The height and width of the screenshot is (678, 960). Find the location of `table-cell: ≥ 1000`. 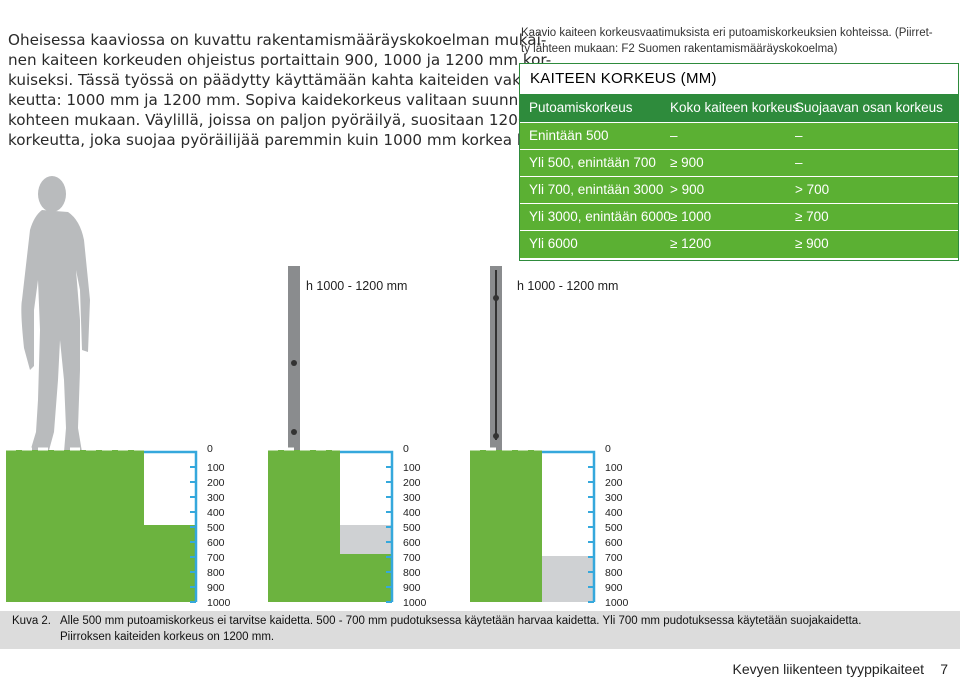

table-cell: ≥ 1000 is located at coordinates (691, 216).